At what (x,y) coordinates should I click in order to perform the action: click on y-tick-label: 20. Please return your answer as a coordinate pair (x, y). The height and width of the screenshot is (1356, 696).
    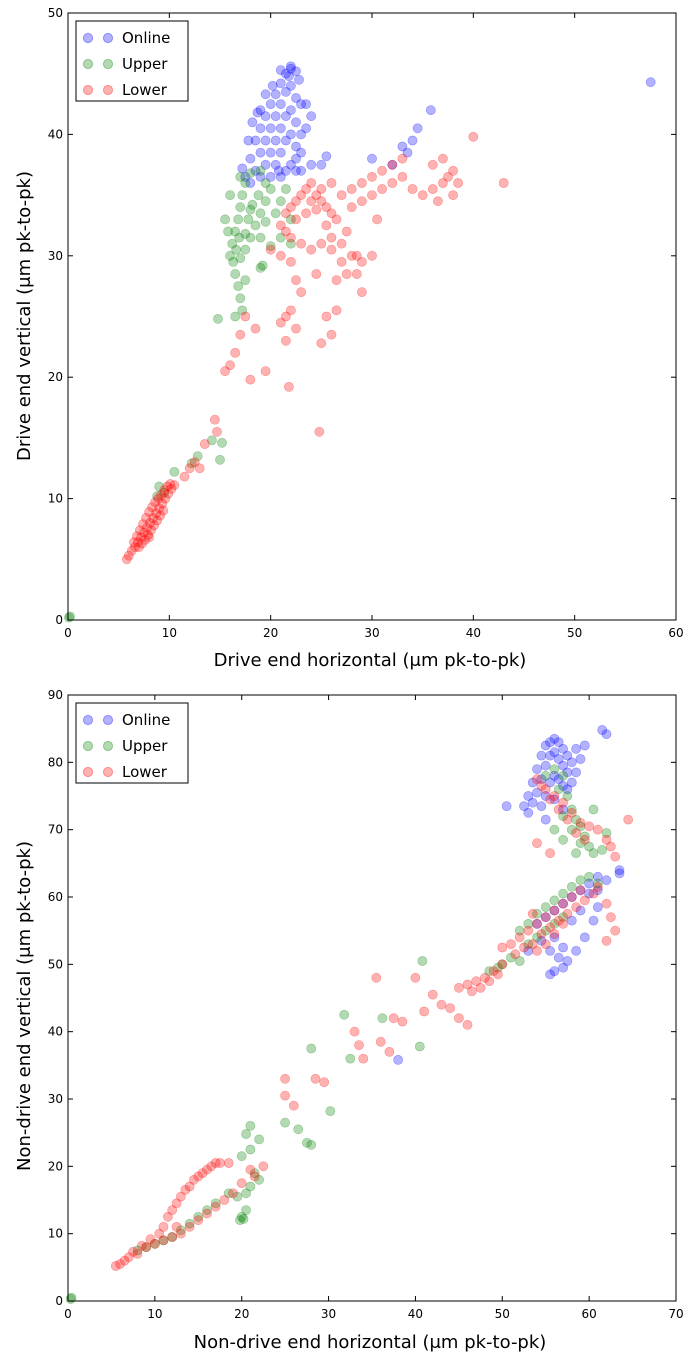
    Looking at the image, I should click on (55, 1166).